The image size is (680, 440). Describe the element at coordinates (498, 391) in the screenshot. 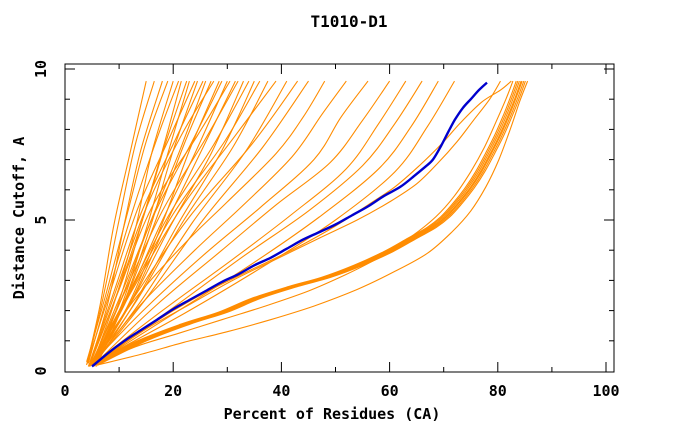

I see `x-tick-label: 80` at that location.